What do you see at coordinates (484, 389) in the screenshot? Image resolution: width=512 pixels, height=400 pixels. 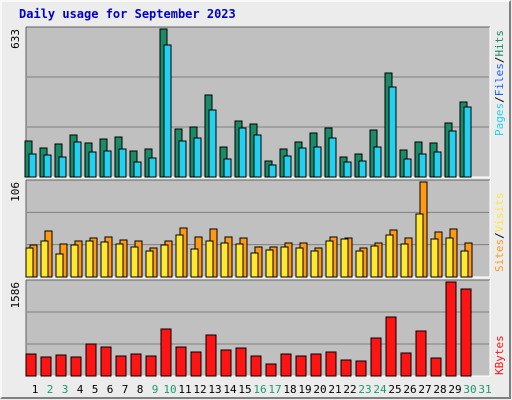 I see `day-label-31: 31` at bounding box center [484, 389].